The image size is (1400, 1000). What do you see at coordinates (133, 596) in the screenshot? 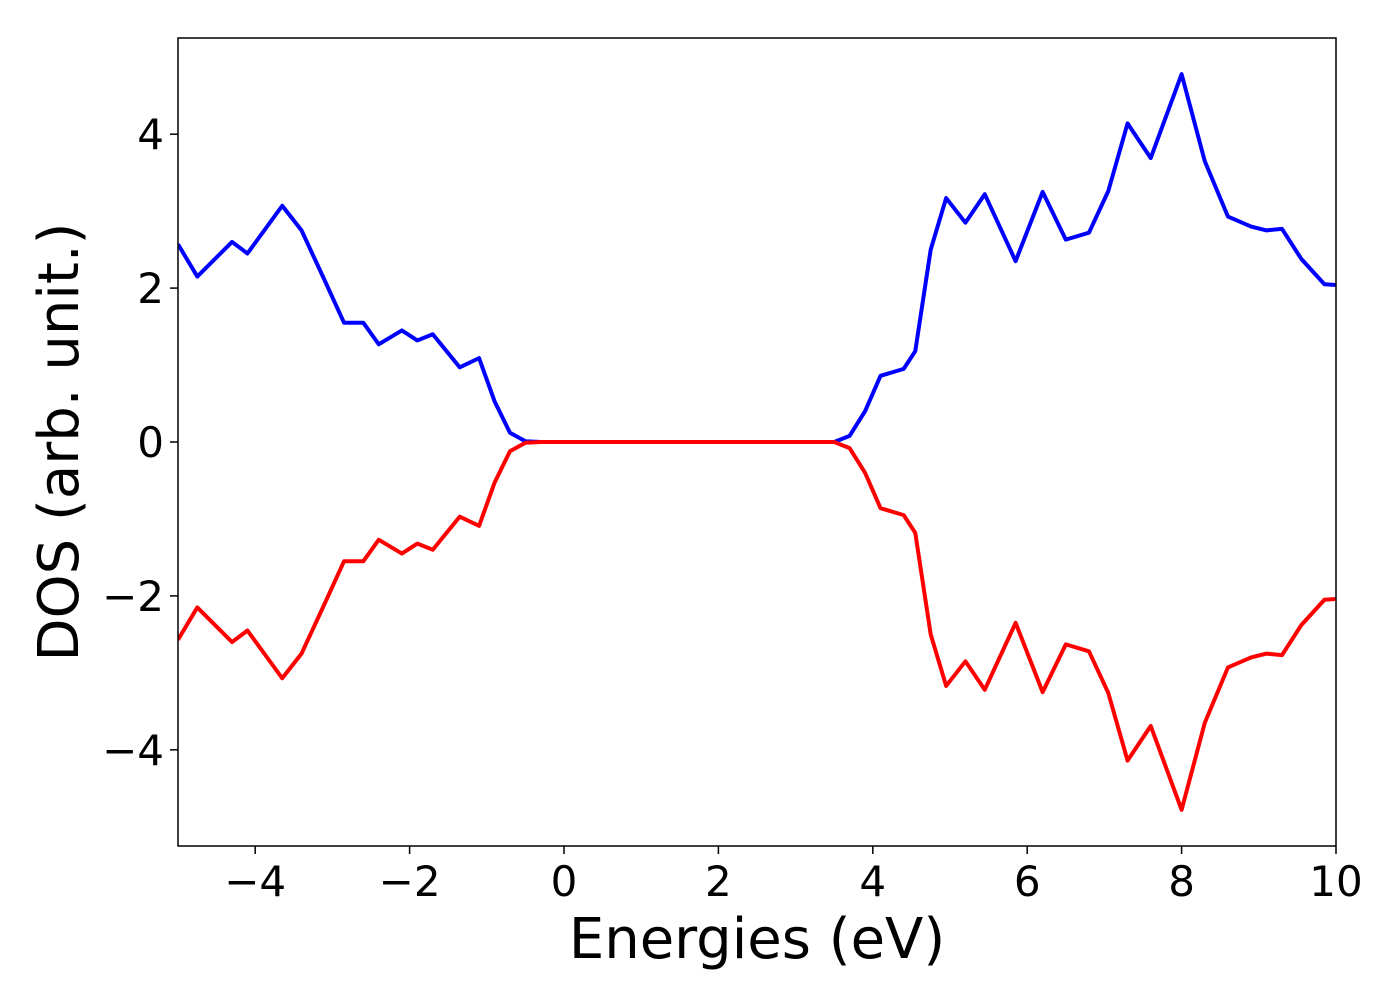
I see `y-tick-label: −2` at bounding box center [133, 596].